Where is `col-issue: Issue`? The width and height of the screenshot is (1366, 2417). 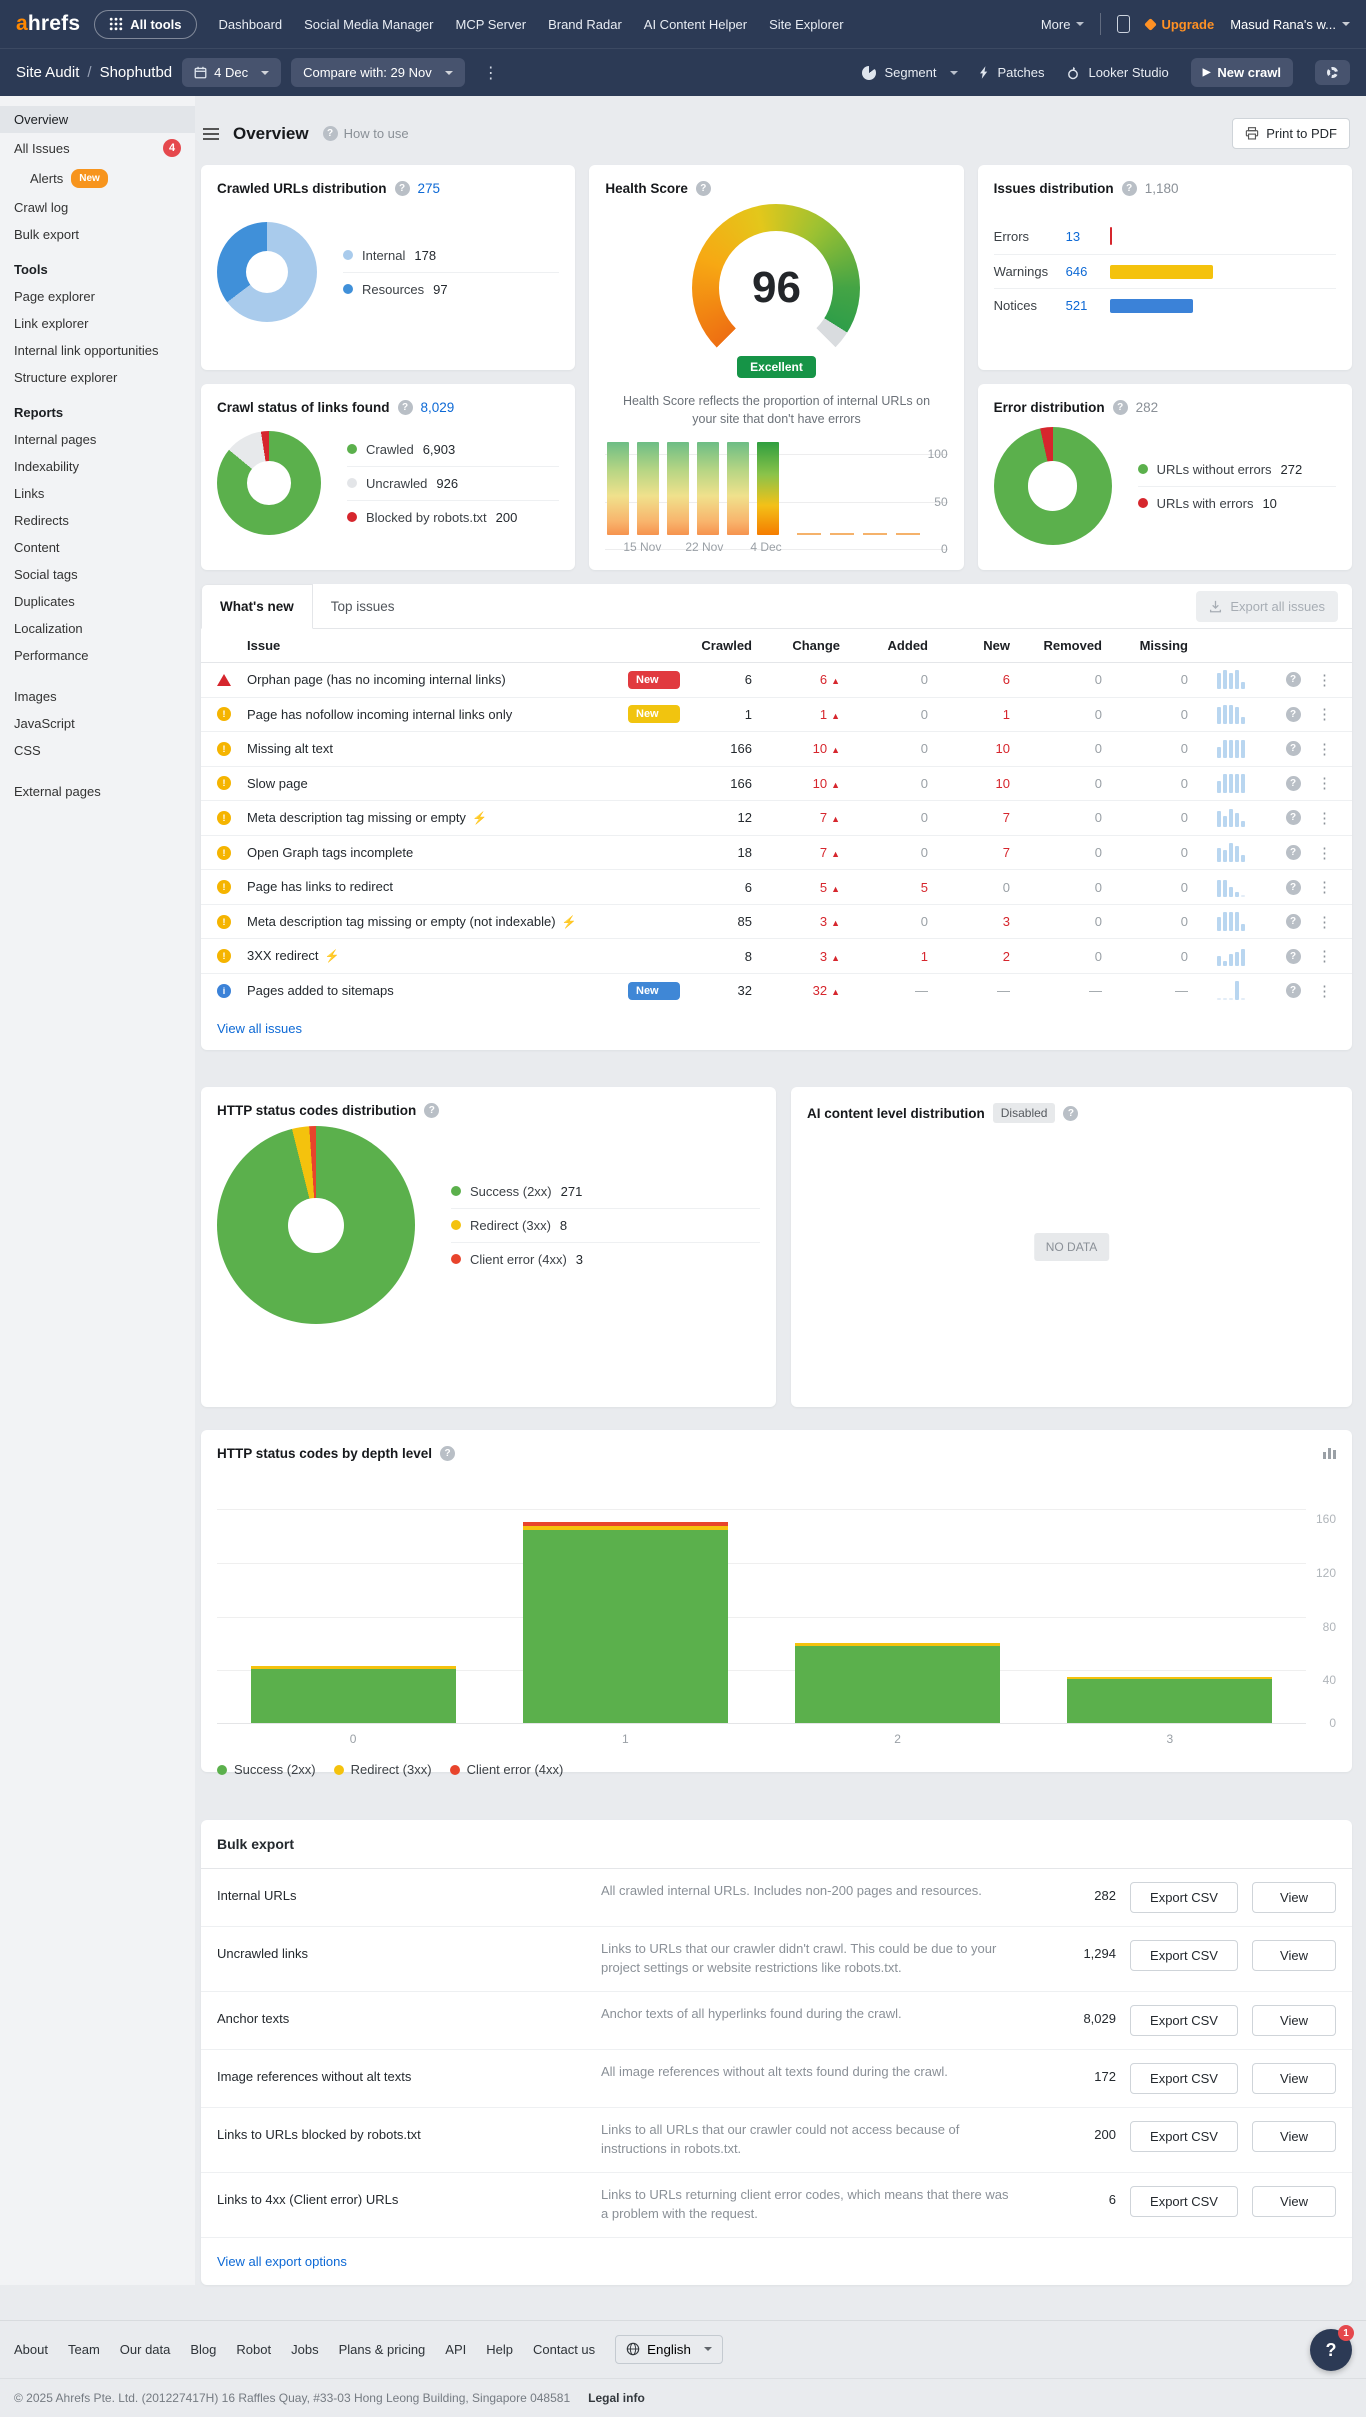
col-issue: Issue is located at coordinates (264, 645).